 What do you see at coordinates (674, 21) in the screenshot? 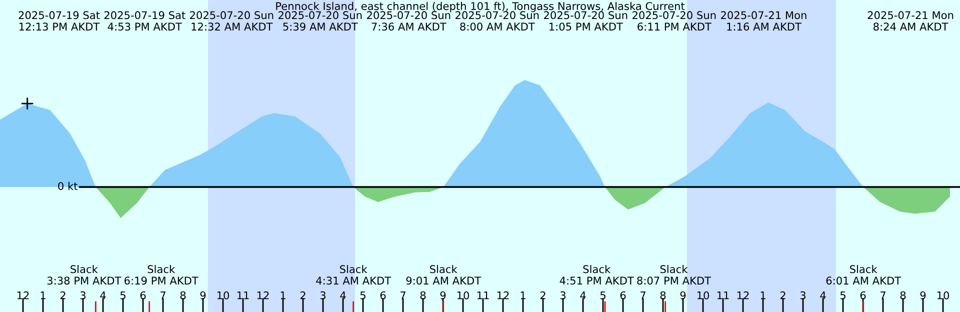
I see `text: 2025-07-20 Sun 6:11 PM AKDT` at bounding box center [674, 21].